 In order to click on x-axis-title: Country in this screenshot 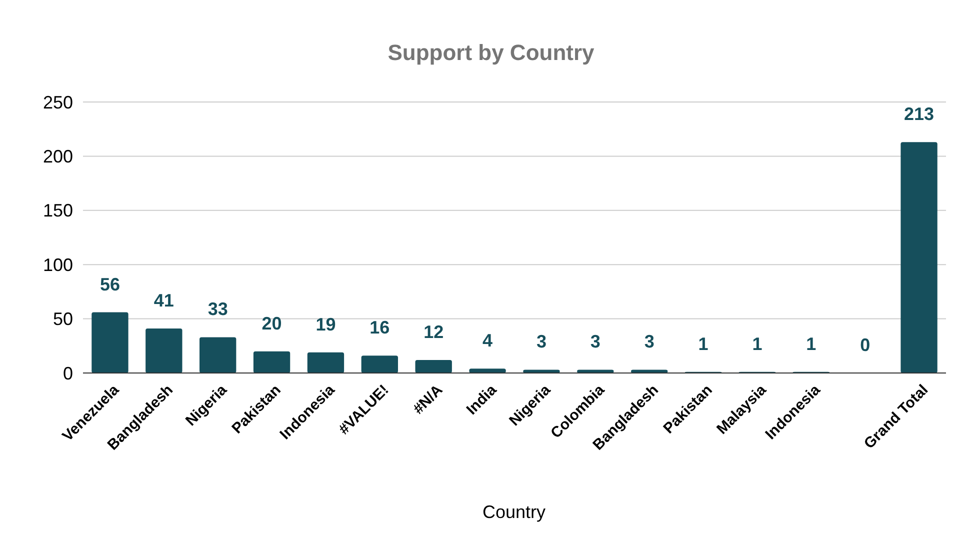, I will do `click(514, 512)`.